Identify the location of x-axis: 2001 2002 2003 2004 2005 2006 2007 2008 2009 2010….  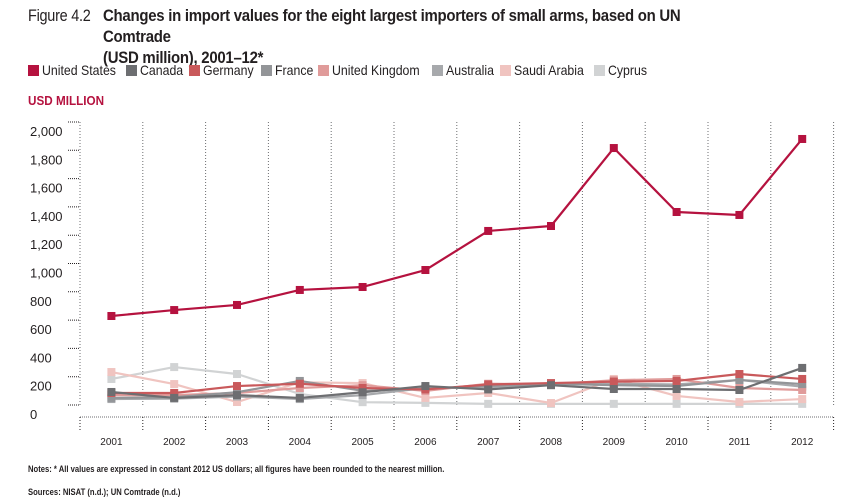
(457, 432).